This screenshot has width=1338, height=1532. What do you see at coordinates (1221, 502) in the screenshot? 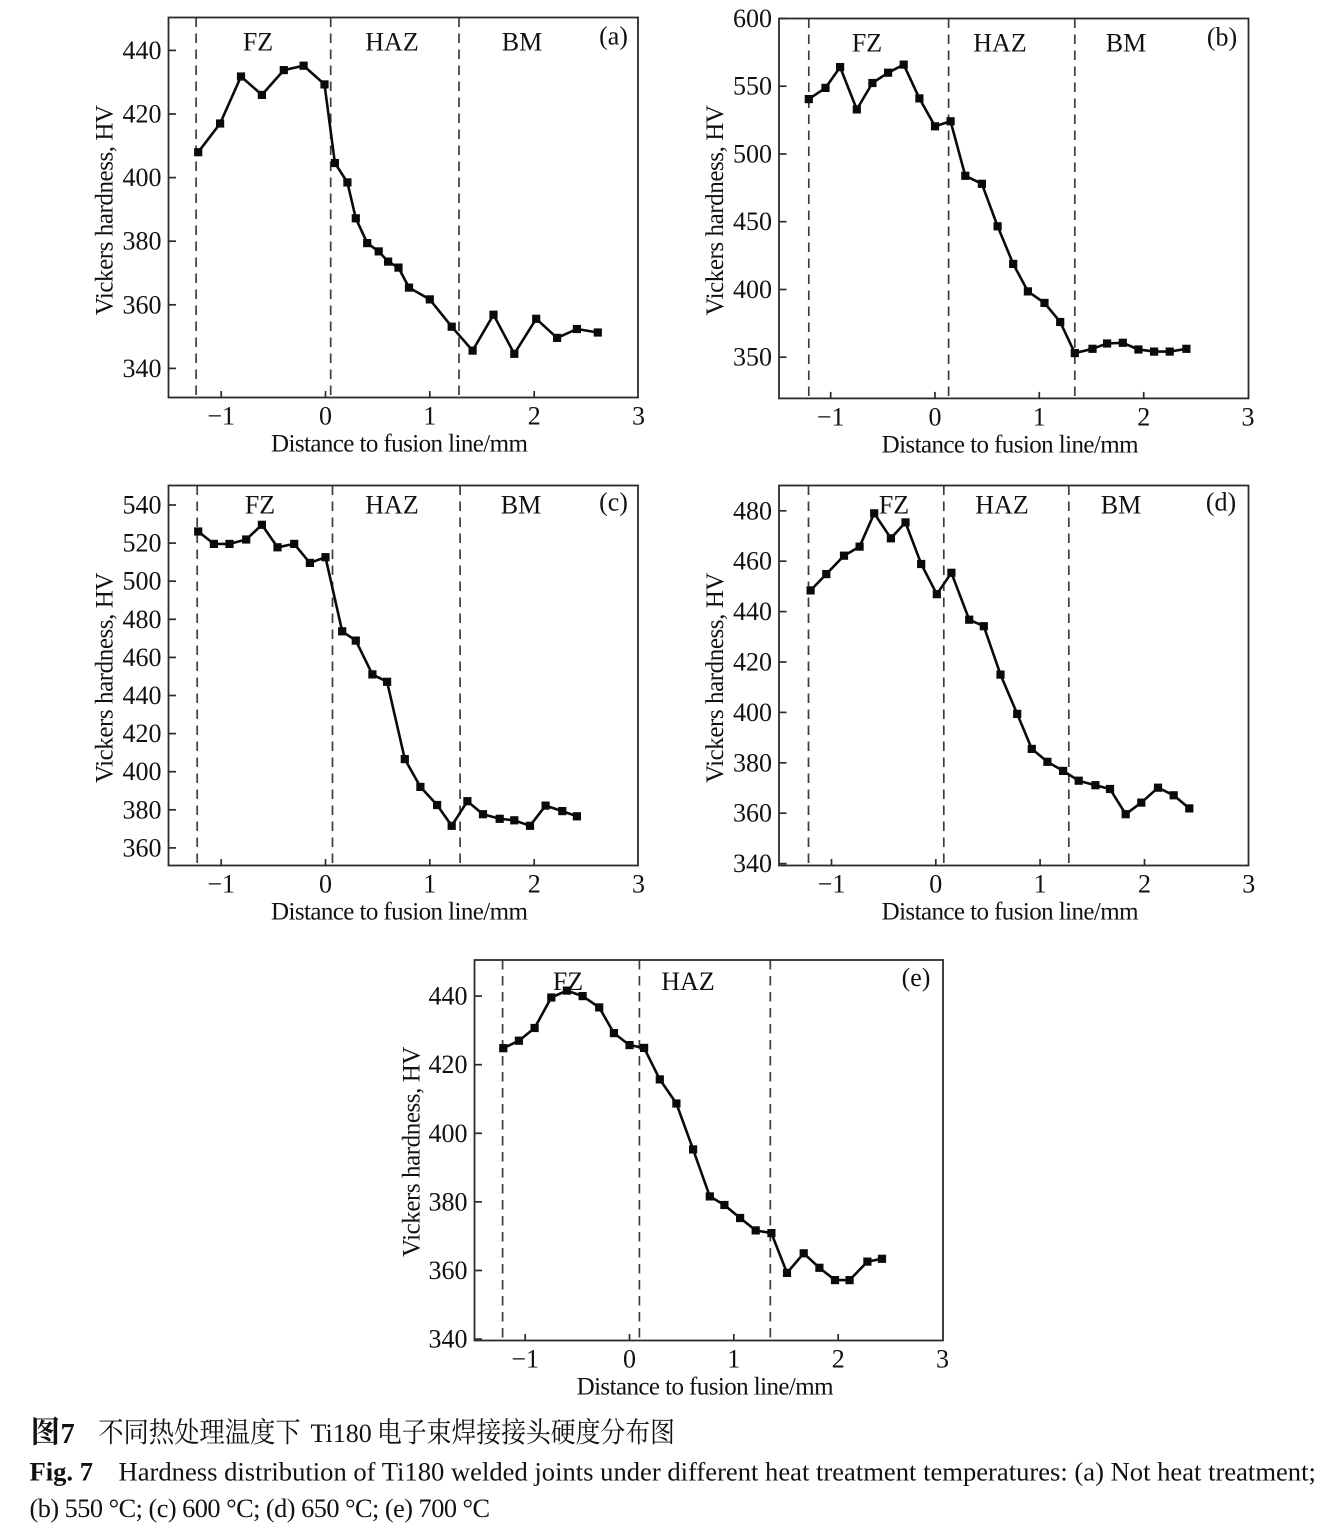
I see `svg-text: (d)` at bounding box center [1221, 502].